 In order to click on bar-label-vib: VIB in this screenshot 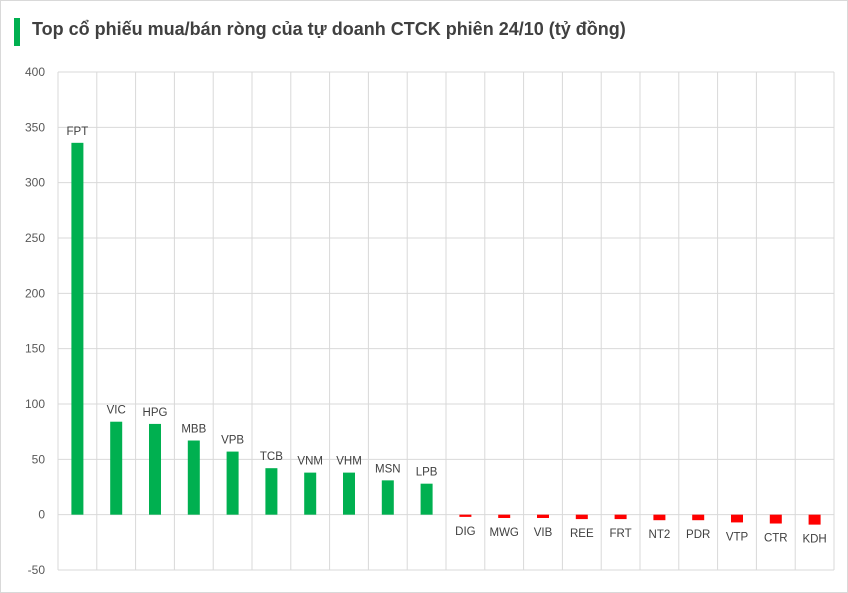, I will do `click(543, 533)`.